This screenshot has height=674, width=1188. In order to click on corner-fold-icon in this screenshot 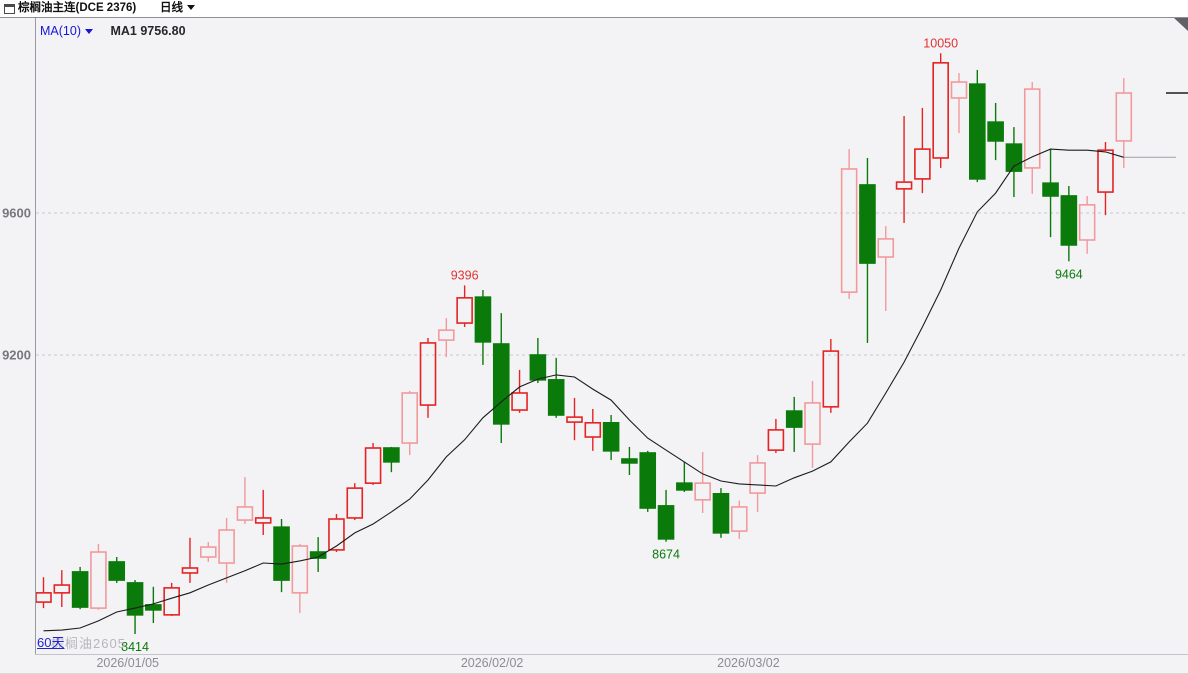, I will do `click(1181, 24)`.